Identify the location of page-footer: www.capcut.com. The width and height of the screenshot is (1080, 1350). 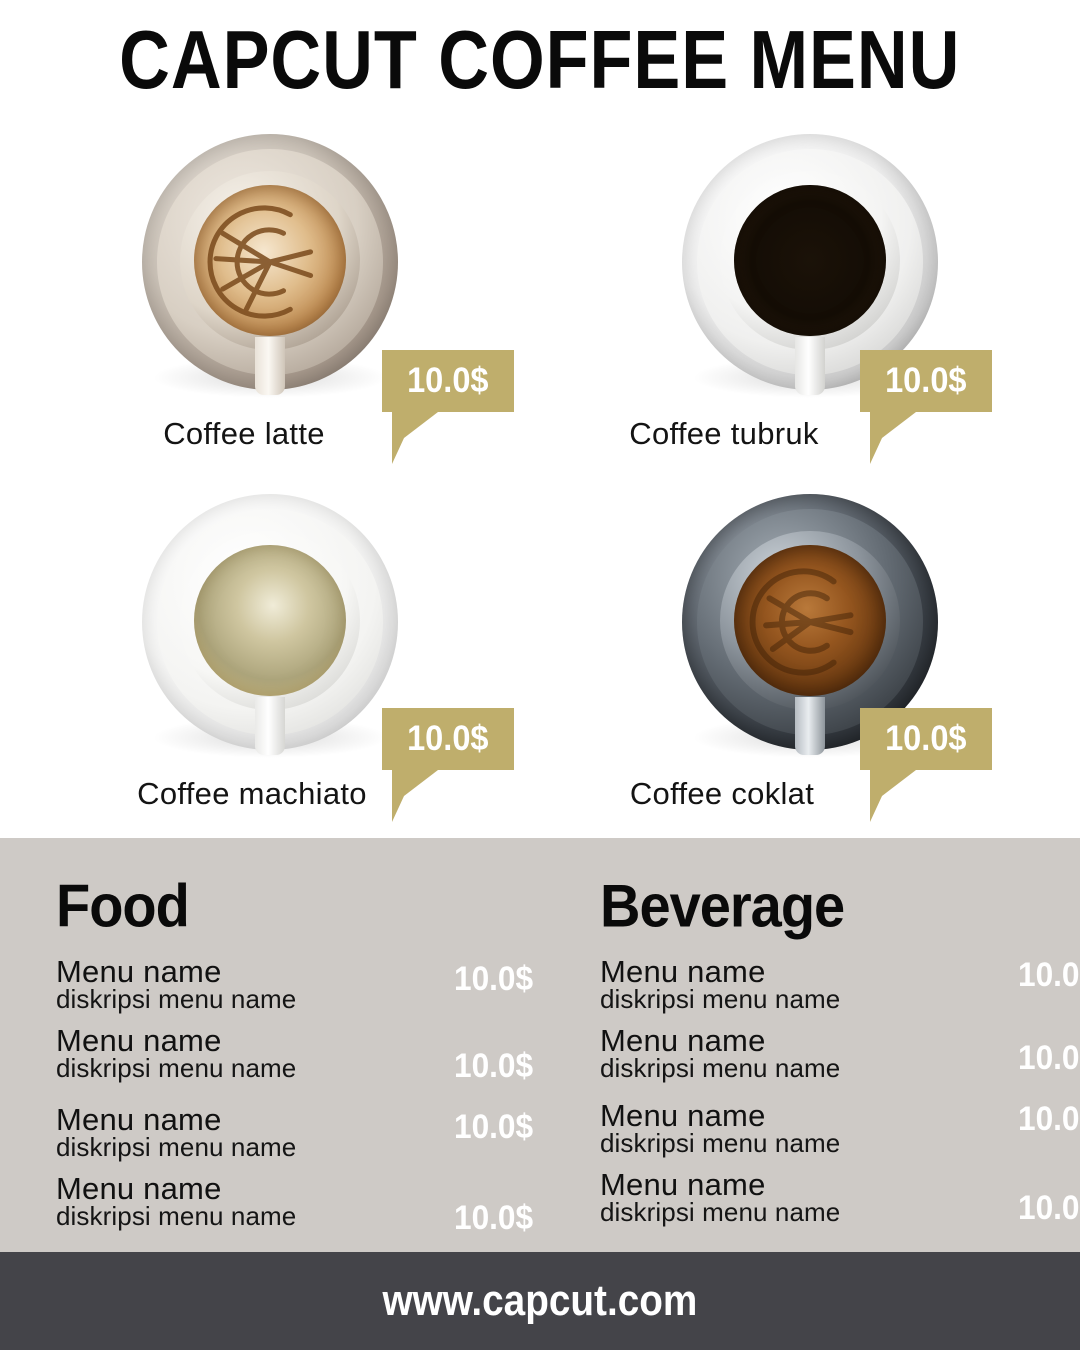
(540, 1301).